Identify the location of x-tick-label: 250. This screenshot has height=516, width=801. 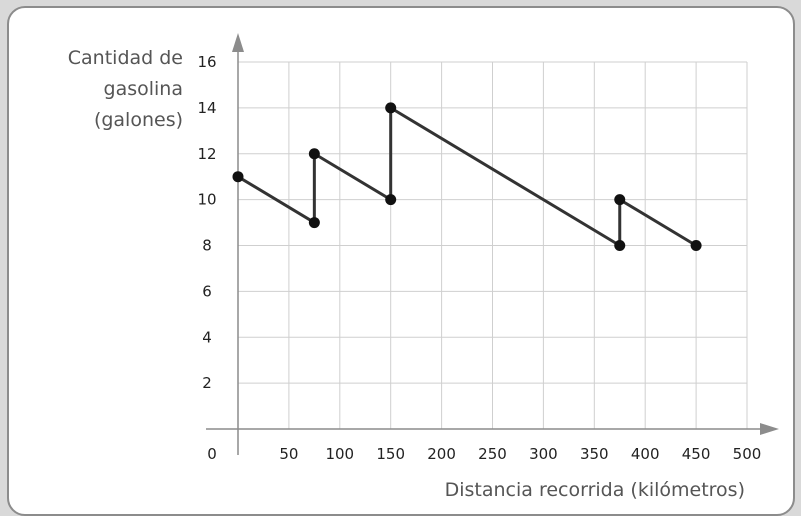
(492, 454).